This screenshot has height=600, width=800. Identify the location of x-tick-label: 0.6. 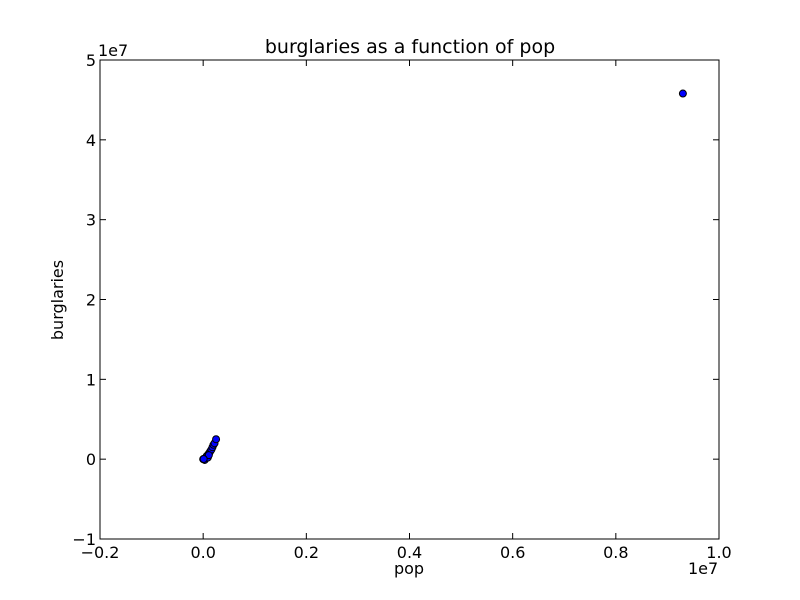
(512, 552).